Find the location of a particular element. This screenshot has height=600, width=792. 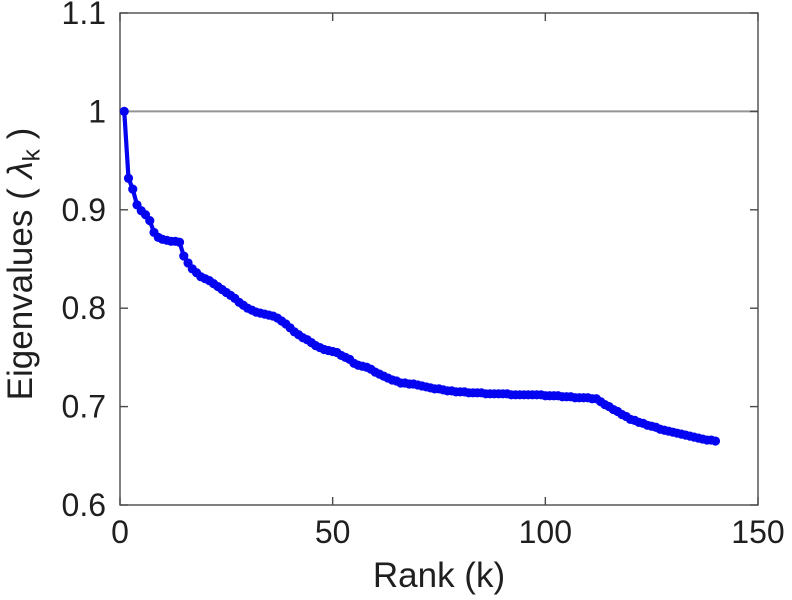

x-tick-label: 50 is located at coordinates (333, 532).